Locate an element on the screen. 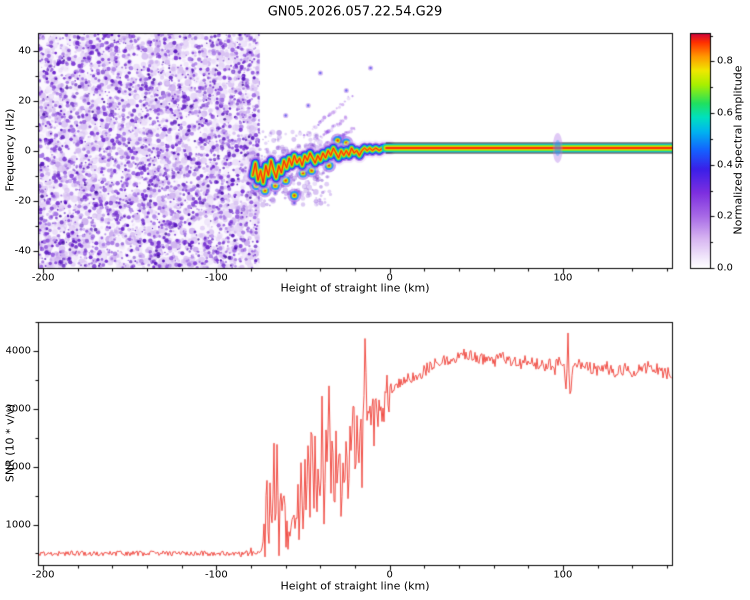 Image resolution: width=750 pixels, height=600 pixels. snr-x-axis-label: Height of straight line (km) is located at coordinates (355, 586).